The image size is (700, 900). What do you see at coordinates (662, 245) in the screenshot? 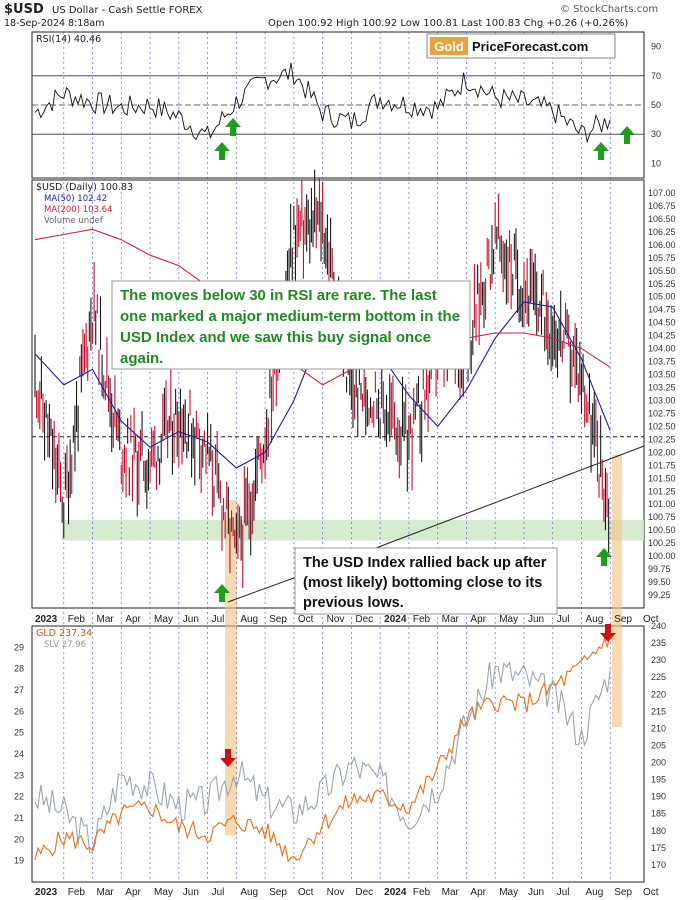
I see `usd-tick-label: 106.00` at bounding box center [662, 245].